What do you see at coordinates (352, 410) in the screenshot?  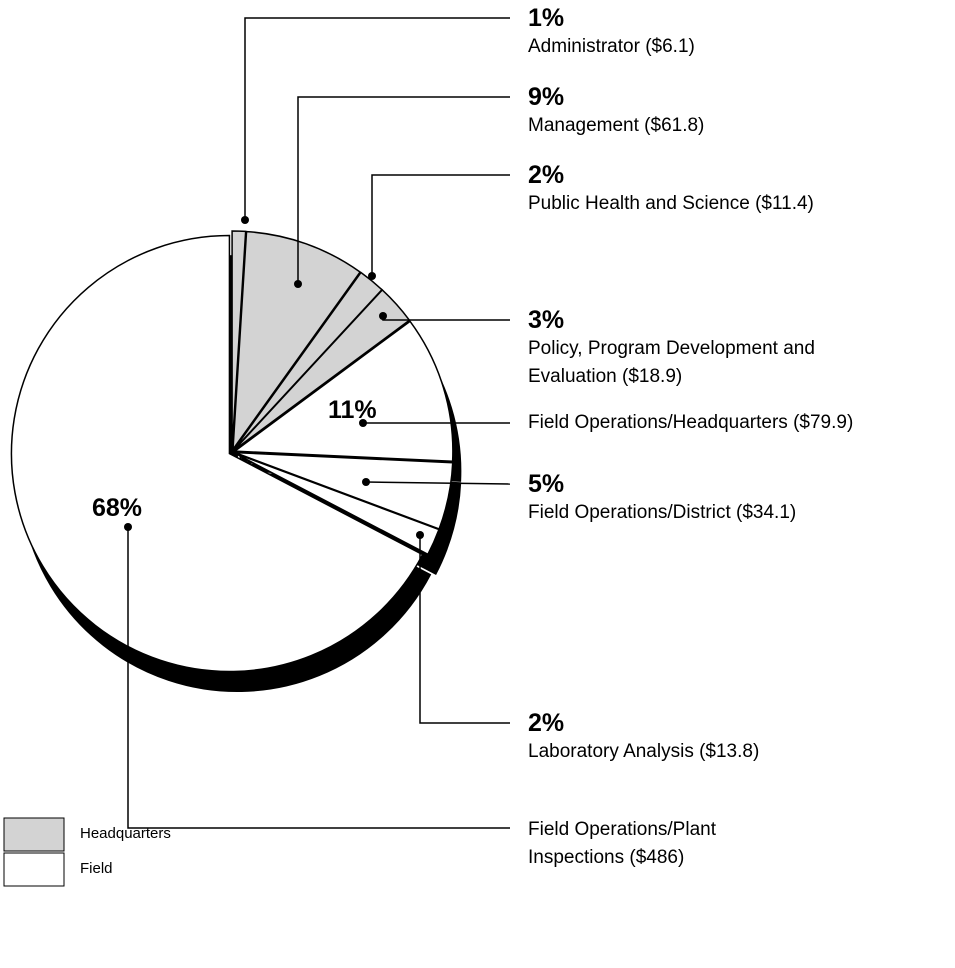 I see `value-label: 11%` at bounding box center [352, 410].